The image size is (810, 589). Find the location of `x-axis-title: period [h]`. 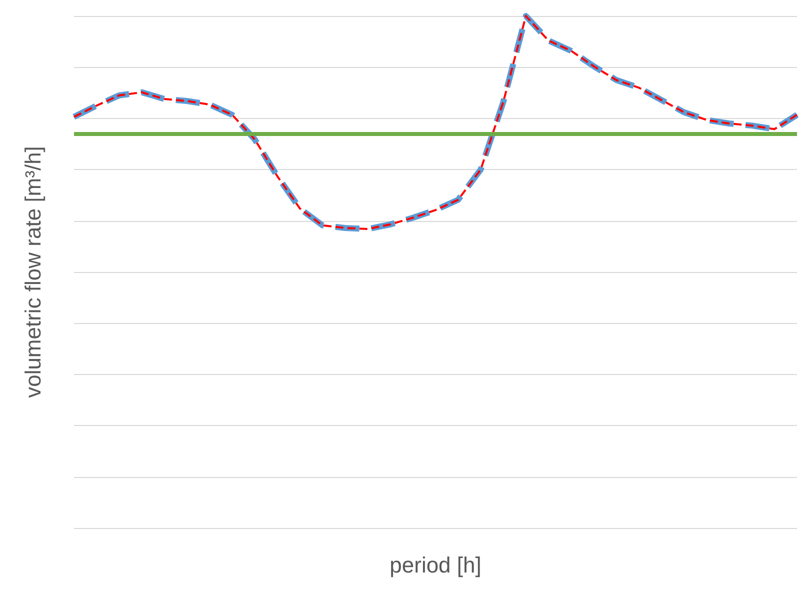

x-axis-title: period [h] is located at coordinates (436, 565).